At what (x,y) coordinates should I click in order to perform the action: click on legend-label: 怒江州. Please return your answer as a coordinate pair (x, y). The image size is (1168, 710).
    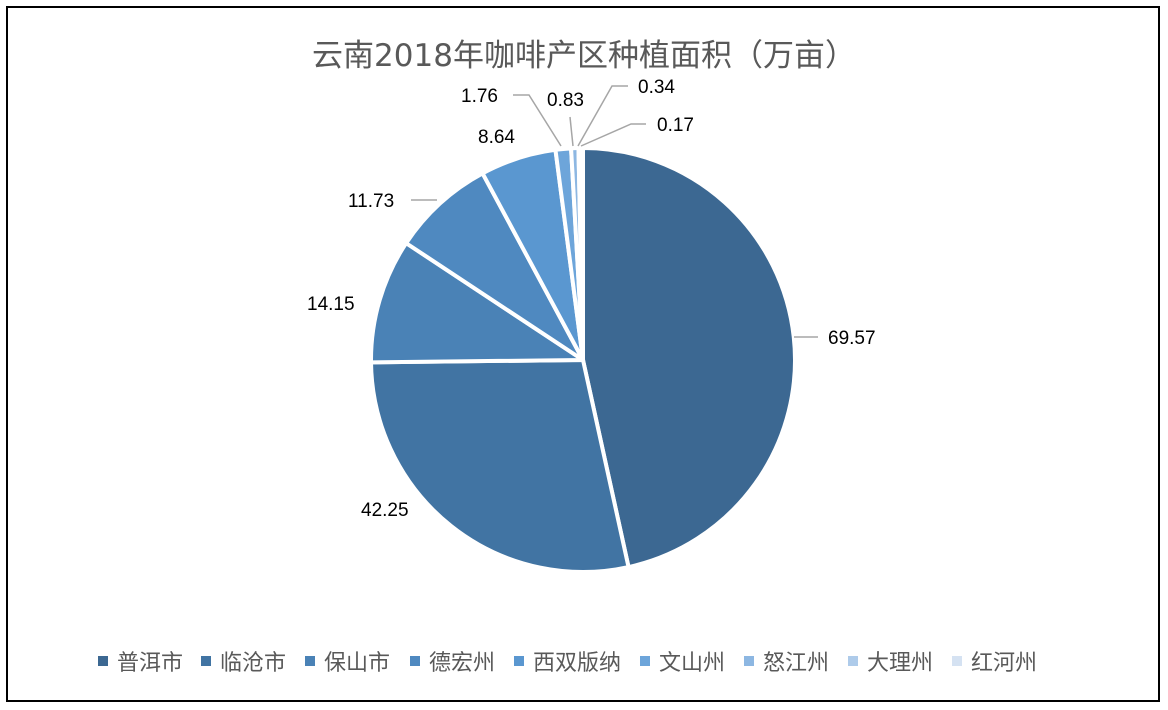
    Looking at the image, I should click on (796, 663).